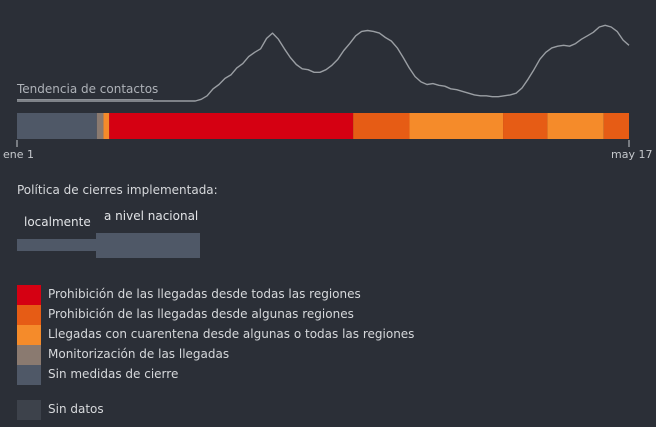  I want to click on x-tick-label-start: ene 1, so click(19, 154).